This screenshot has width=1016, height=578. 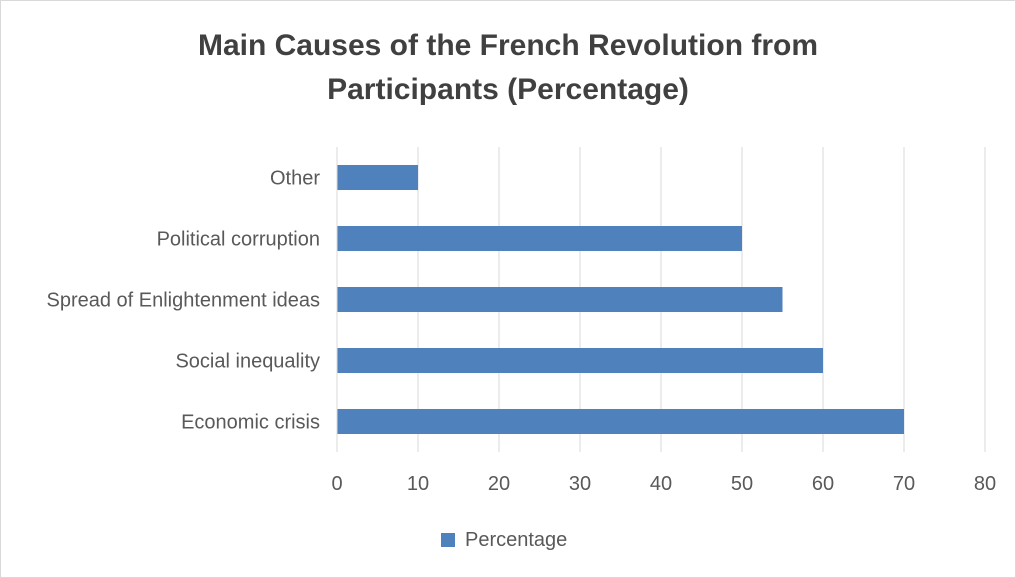 What do you see at coordinates (377, 177) in the screenshot?
I see `bar-other` at bounding box center [377, 177].